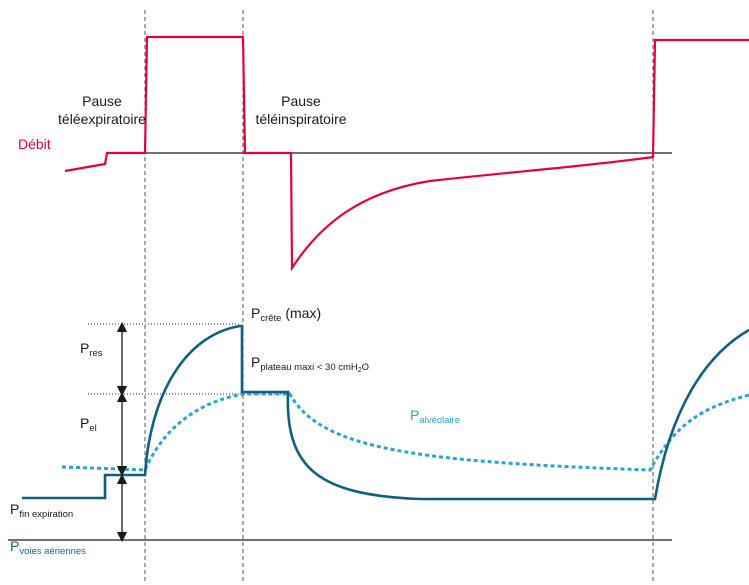 This screenshot has height=585, width=749. What do you see at coordinates (102, 101) in the screenshot?
I see `pause-expi-label-1: Pause` at bounding box center [102, 101].